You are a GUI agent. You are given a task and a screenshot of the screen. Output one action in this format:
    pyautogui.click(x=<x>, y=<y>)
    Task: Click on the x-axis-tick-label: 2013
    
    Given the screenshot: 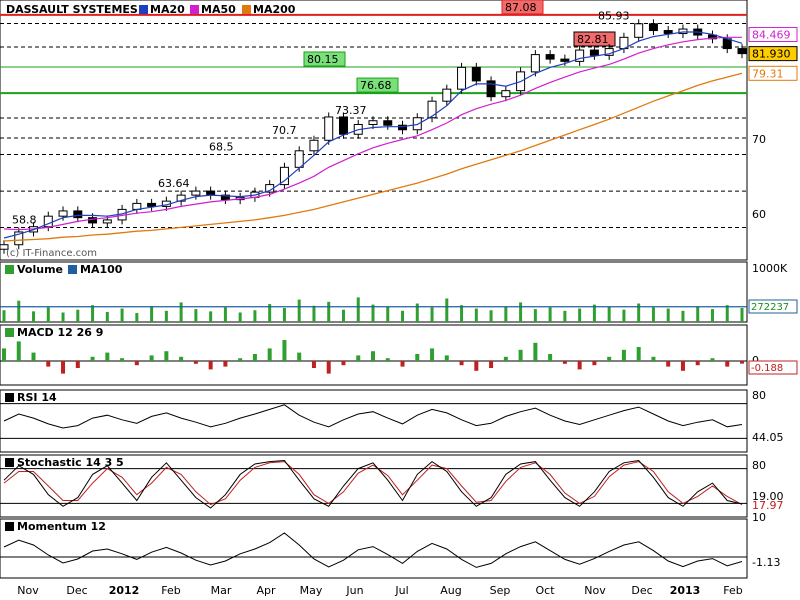 What is the action you would take?
    pyautogui.click(x=685, y=590)
    